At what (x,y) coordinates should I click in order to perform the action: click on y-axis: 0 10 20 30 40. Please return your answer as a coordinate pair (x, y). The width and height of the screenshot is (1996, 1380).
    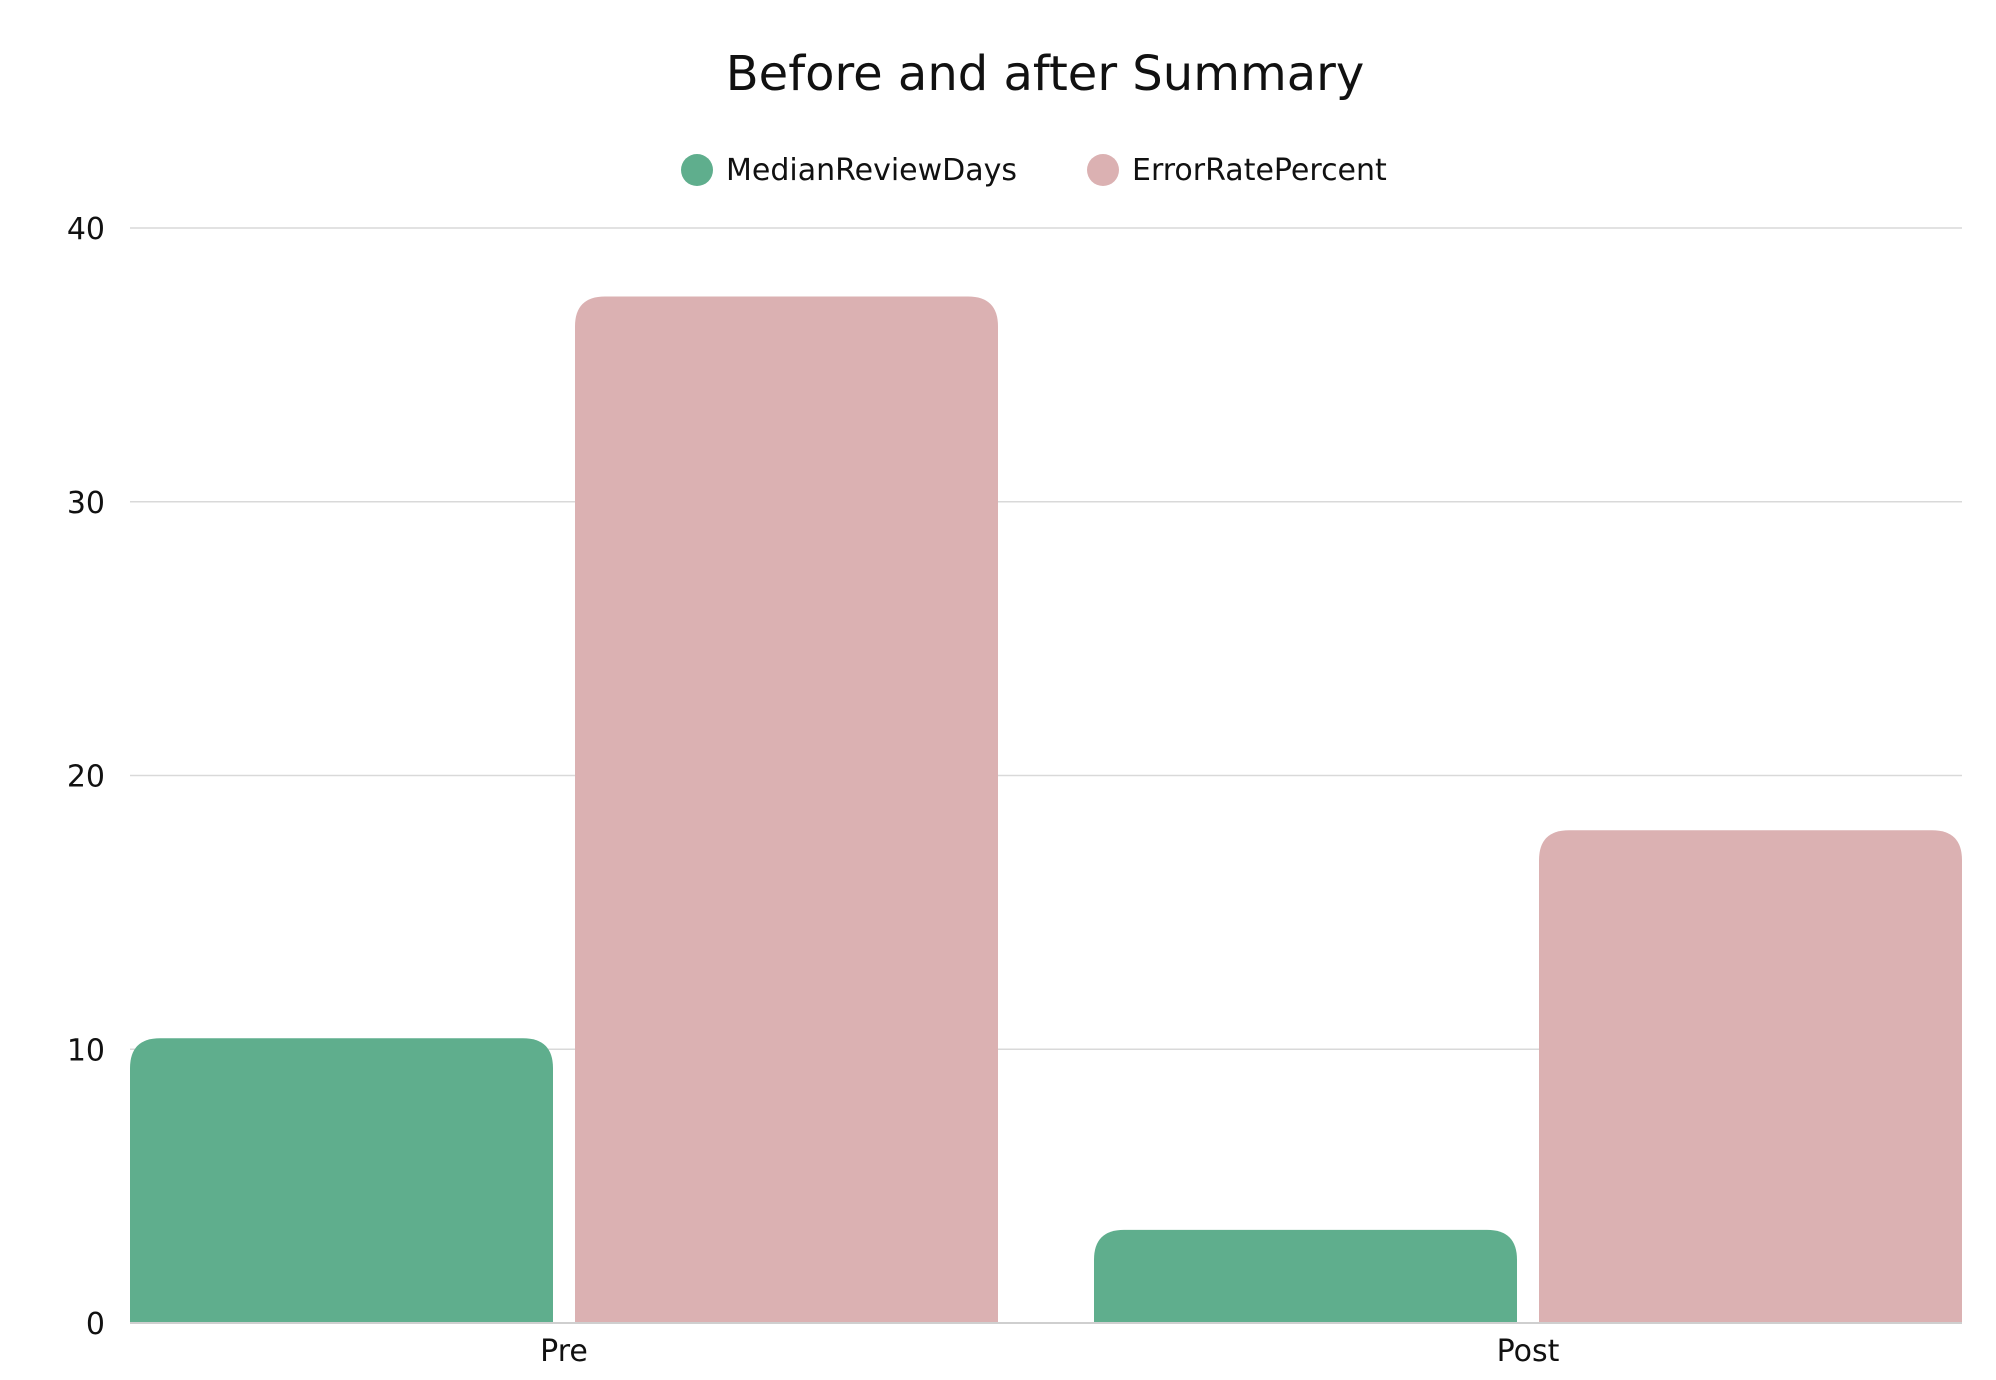
    Looking at the image, I should click on (86, 777).